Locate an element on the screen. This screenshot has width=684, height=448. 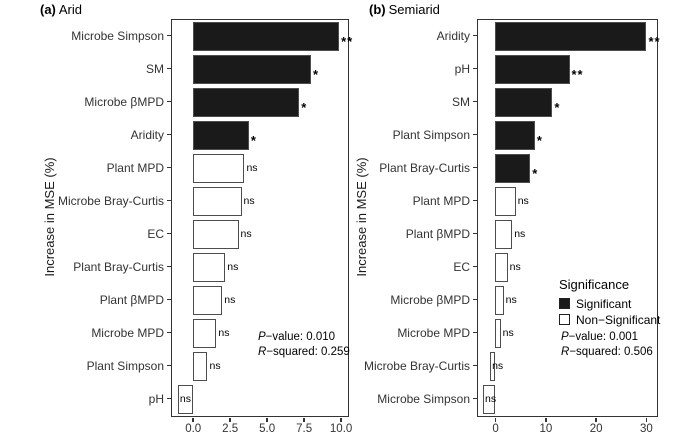
category-label: SM is located at coordinates (461, 101).